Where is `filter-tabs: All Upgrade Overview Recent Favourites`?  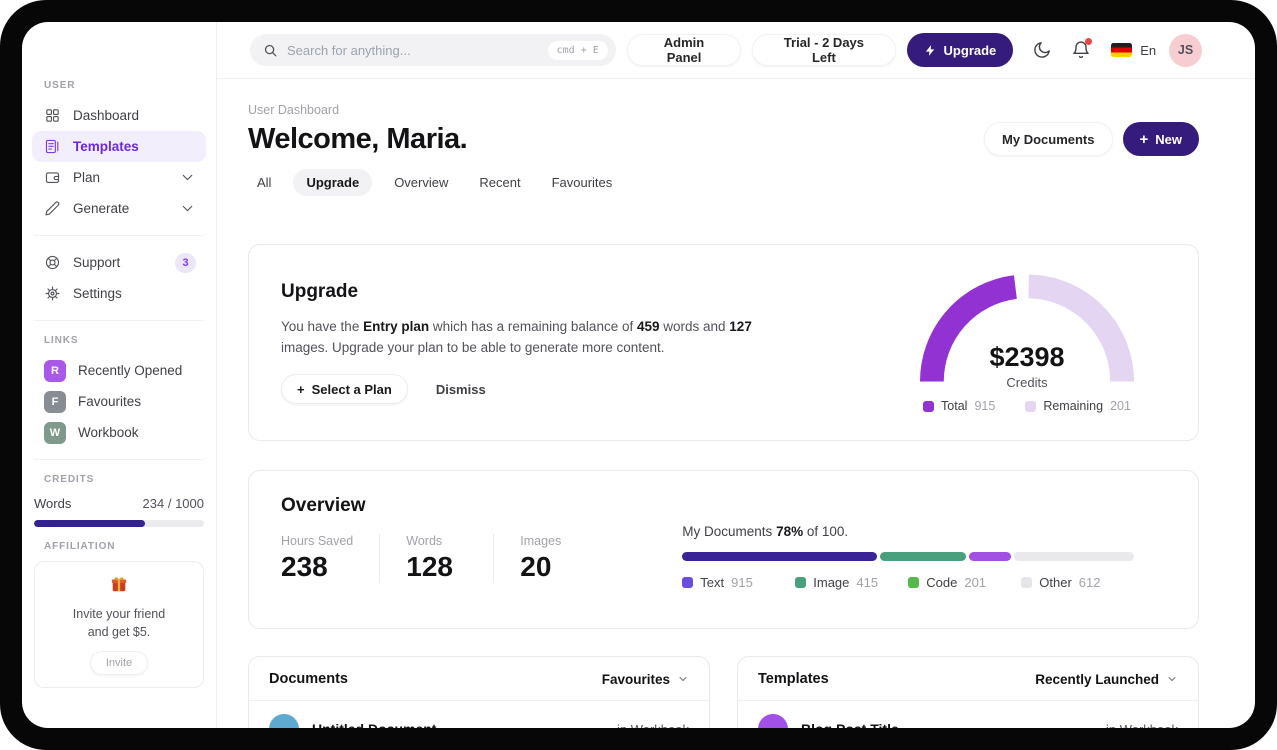 filter-tabs: All Upgrade Overview Recent Favourites is located at coordinates (723, 182).